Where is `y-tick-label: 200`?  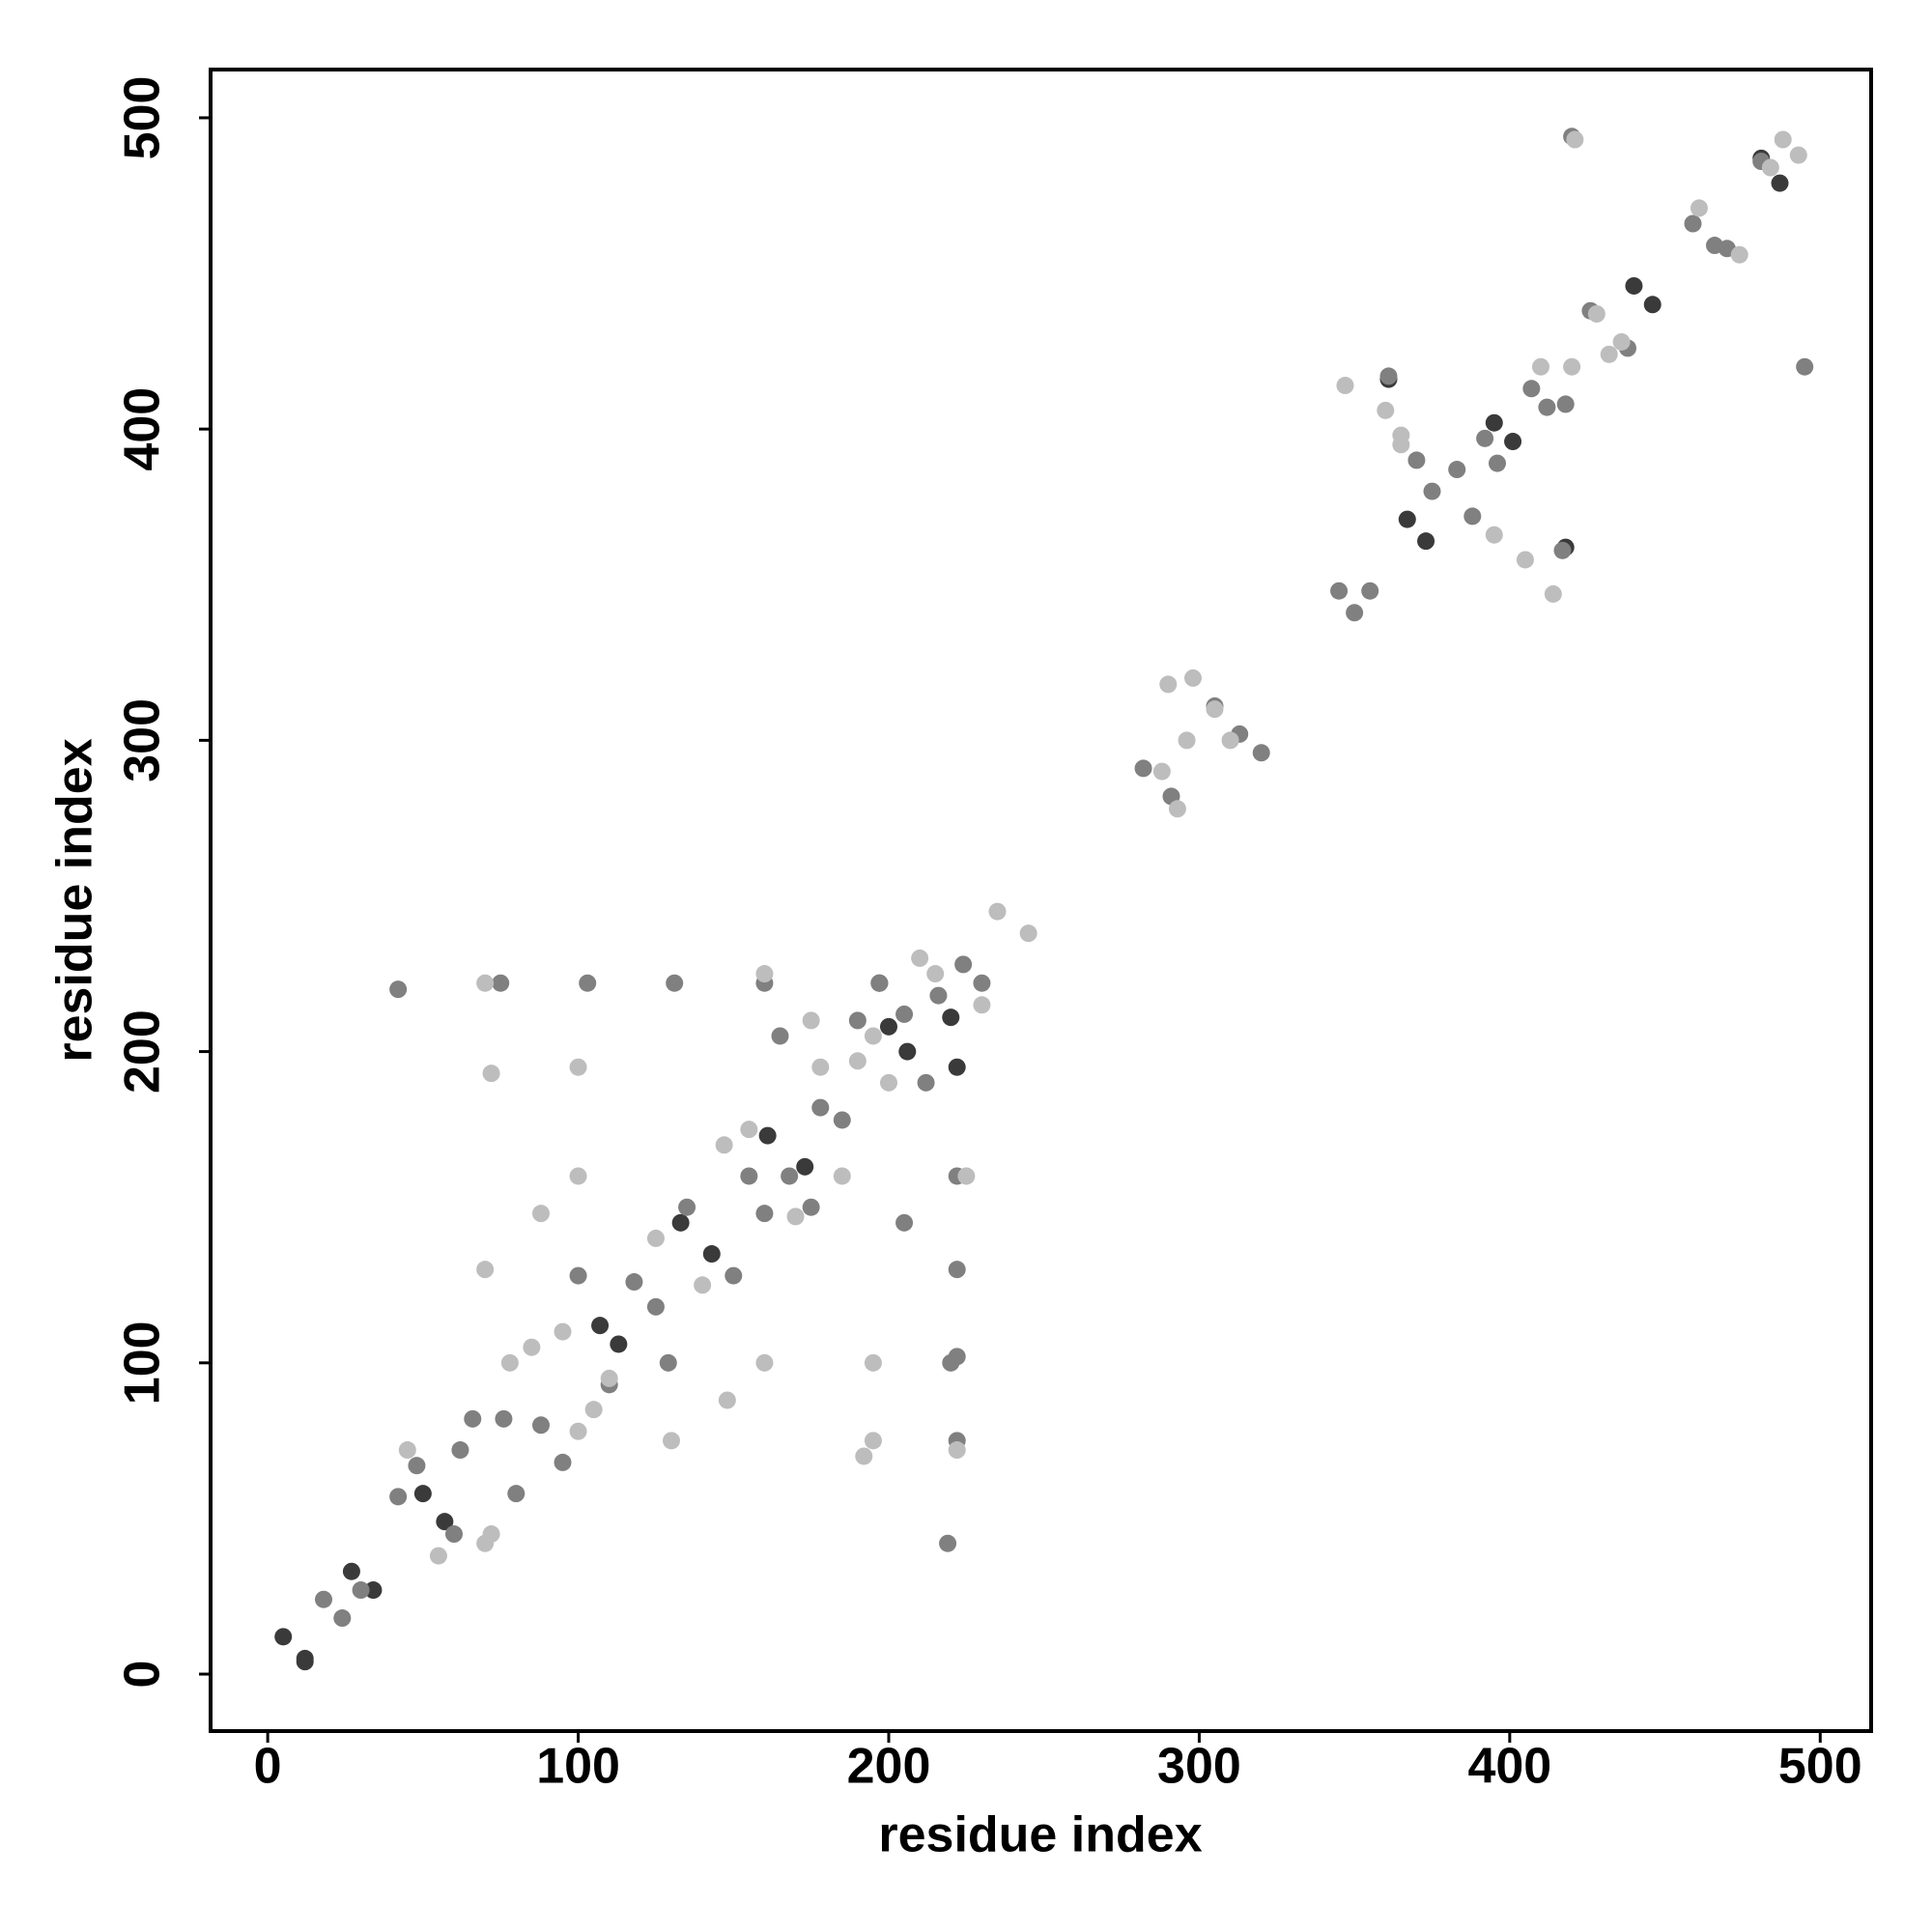
y-tick-label: 200 is located at coordinates (143, 1051).